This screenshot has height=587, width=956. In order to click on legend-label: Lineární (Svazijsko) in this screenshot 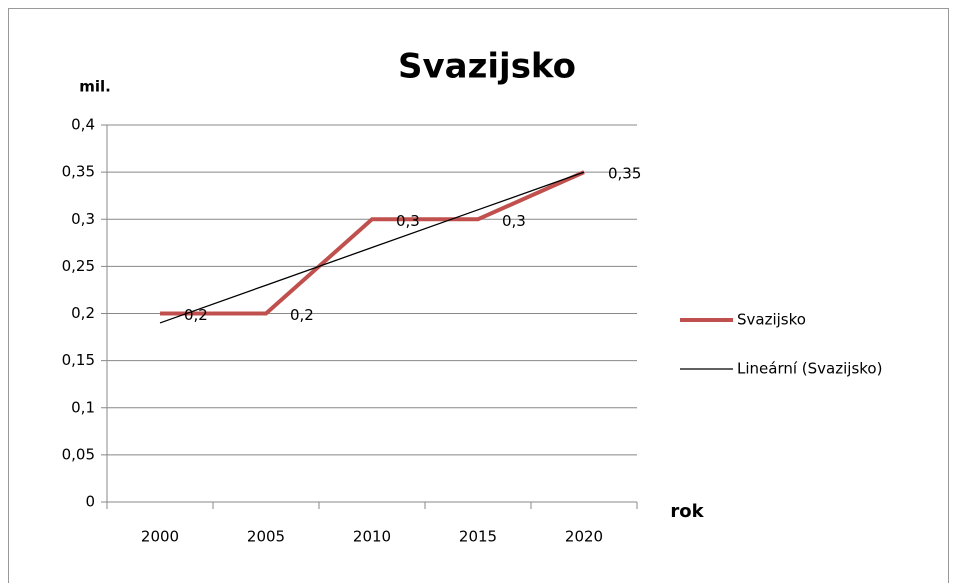, I will do `click(809, 369)`.